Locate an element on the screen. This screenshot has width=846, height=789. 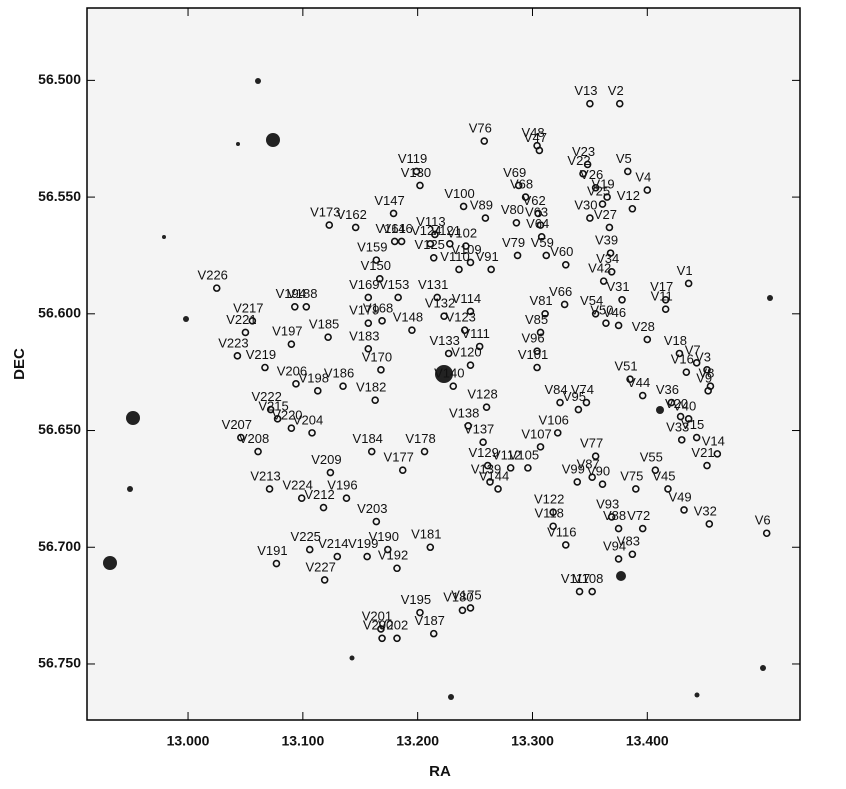
star-label: V224 is located at coordinates (298, 485).